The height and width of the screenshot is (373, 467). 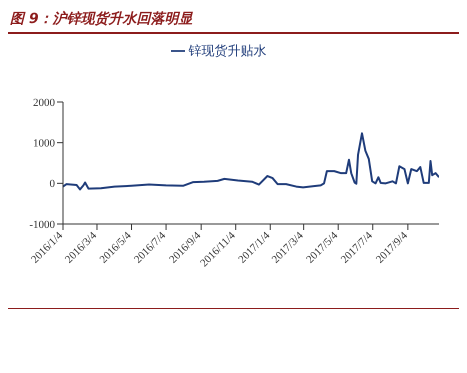 I want to click on y-tick-label: 2000, so click(x=44, y=102).